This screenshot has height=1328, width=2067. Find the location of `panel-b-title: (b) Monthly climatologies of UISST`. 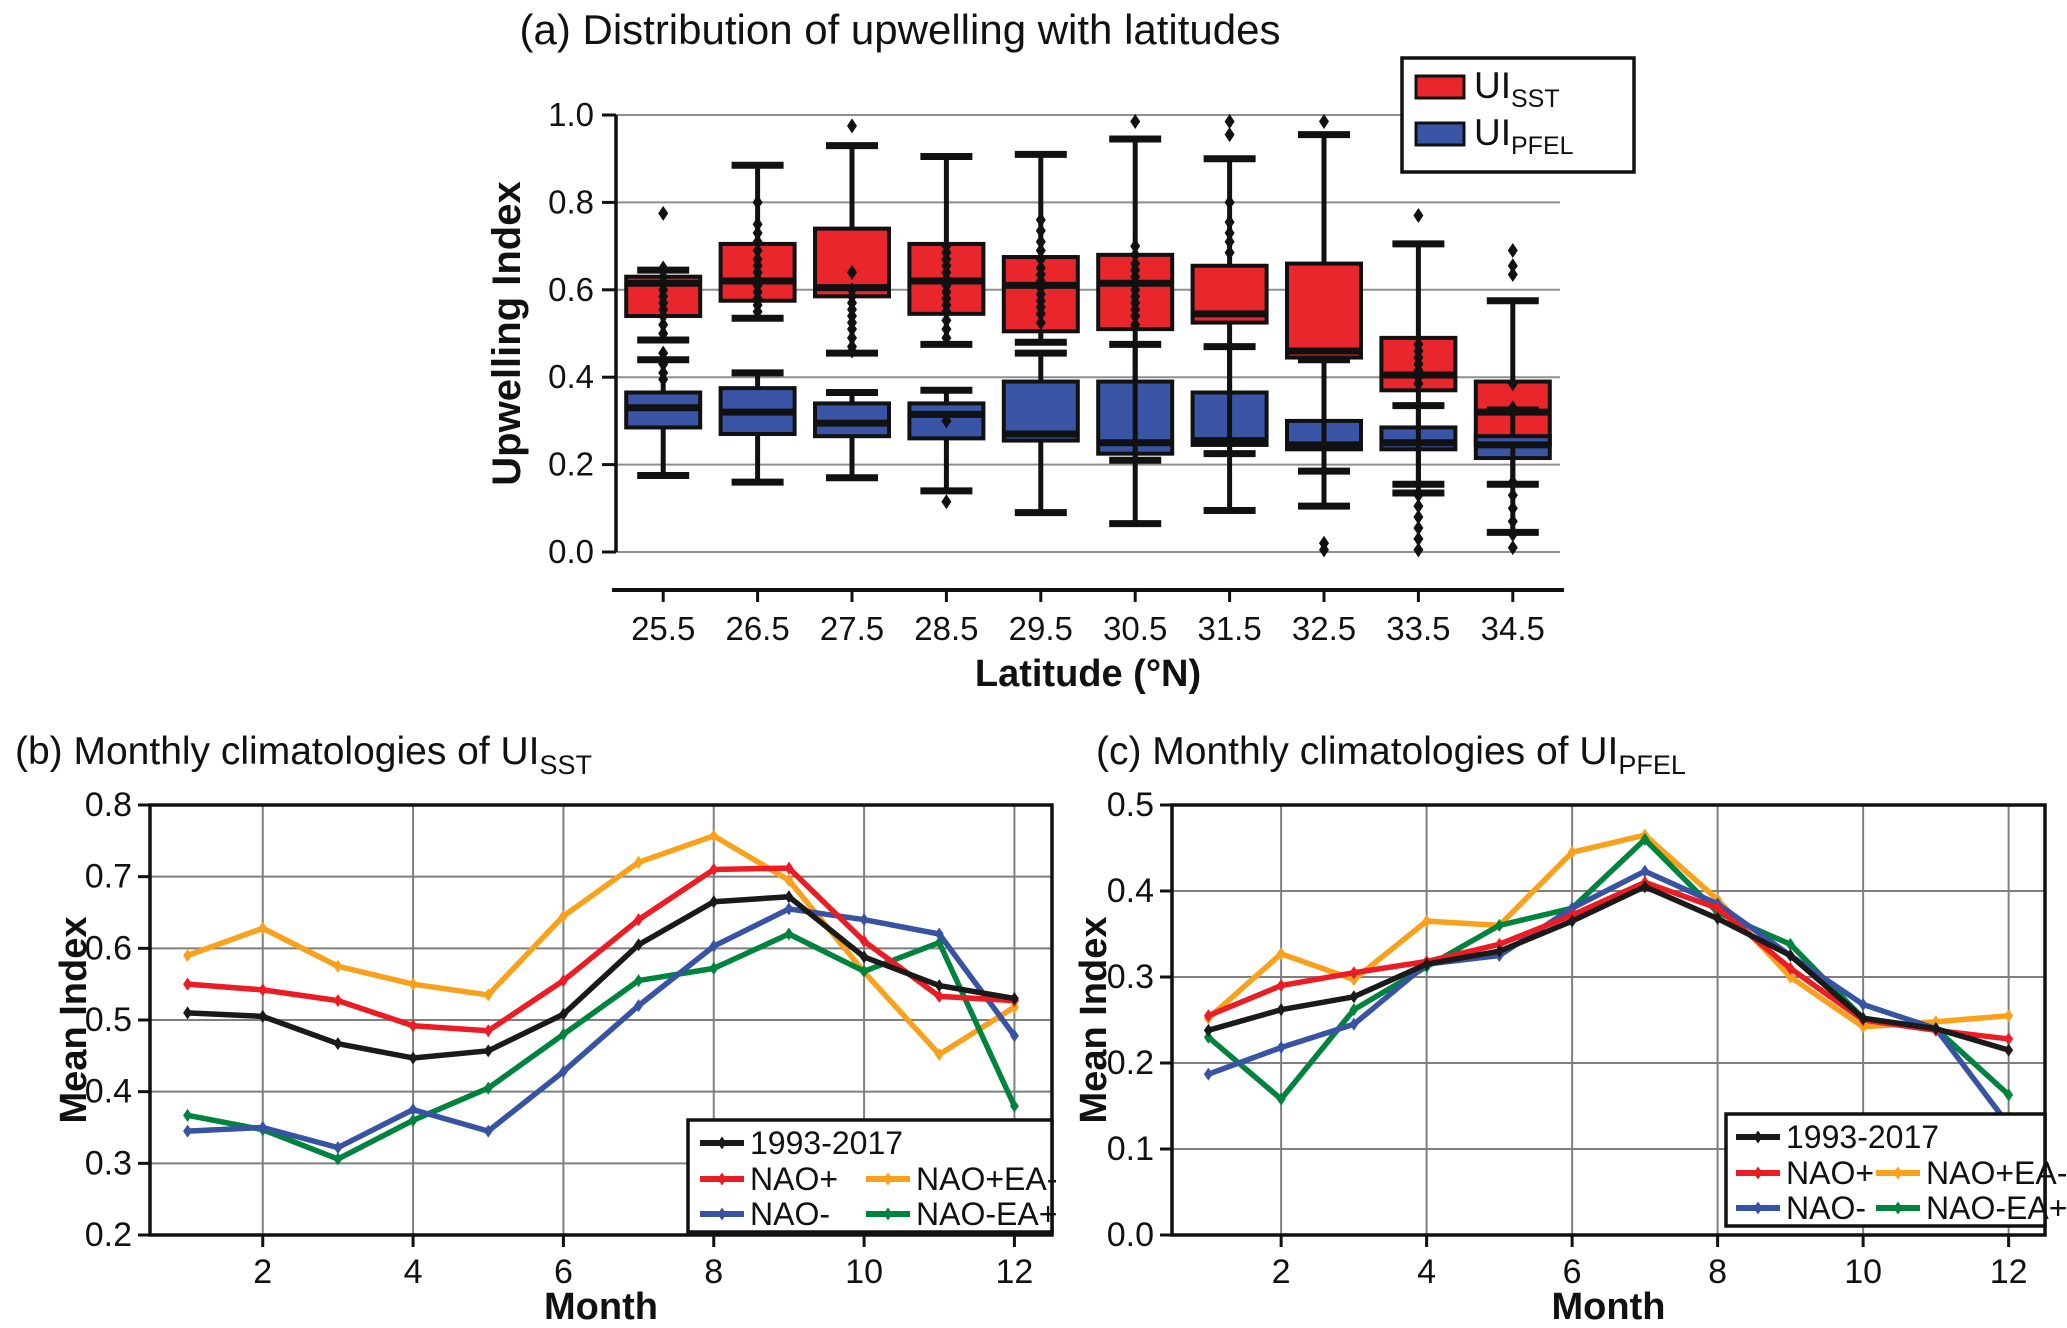

panel-b-title: (b) Monthly climatologies of UISST is located at coordinates (303, 755).